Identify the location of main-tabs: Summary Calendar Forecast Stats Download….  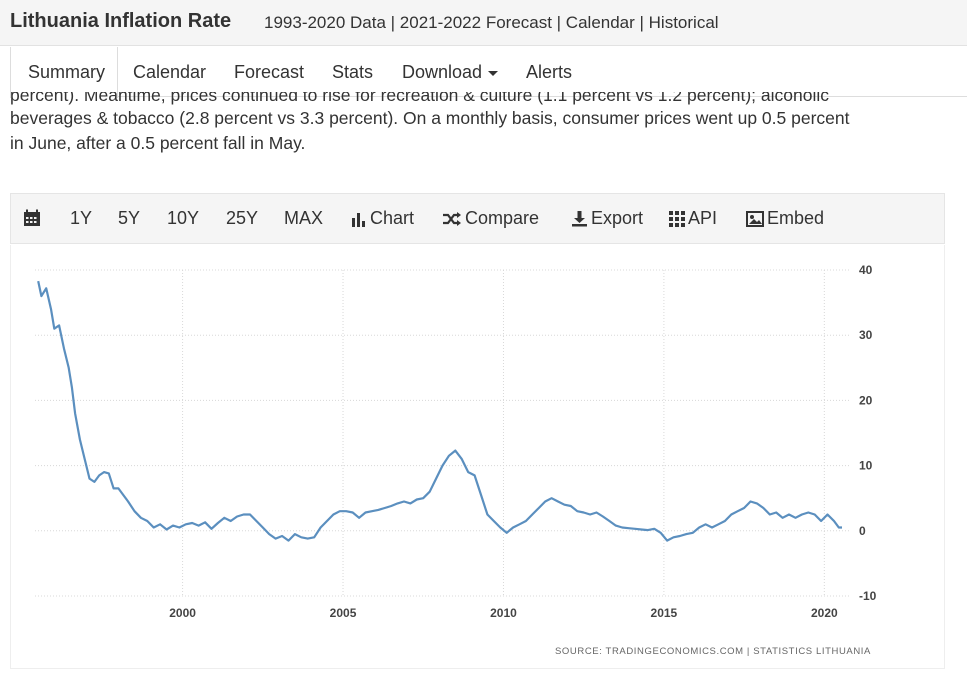
(488, 72).